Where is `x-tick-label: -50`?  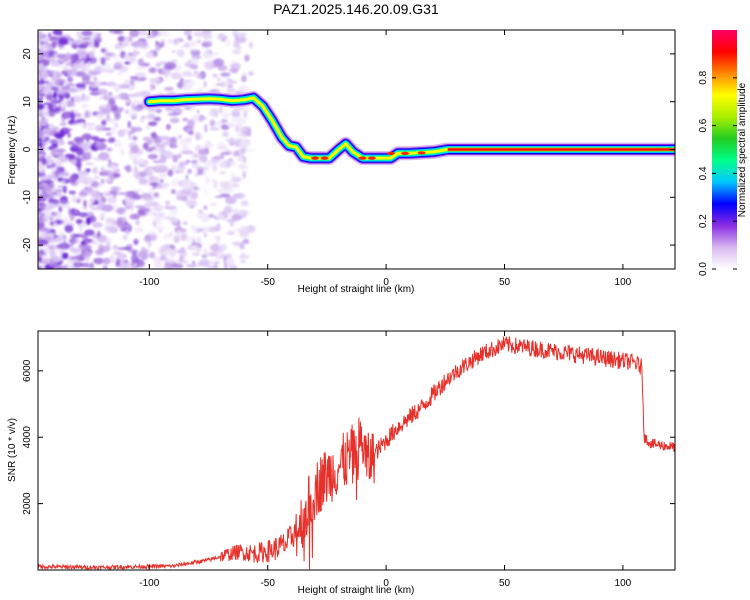
x-tick-label: -50 is located at coordinates (267, 282).